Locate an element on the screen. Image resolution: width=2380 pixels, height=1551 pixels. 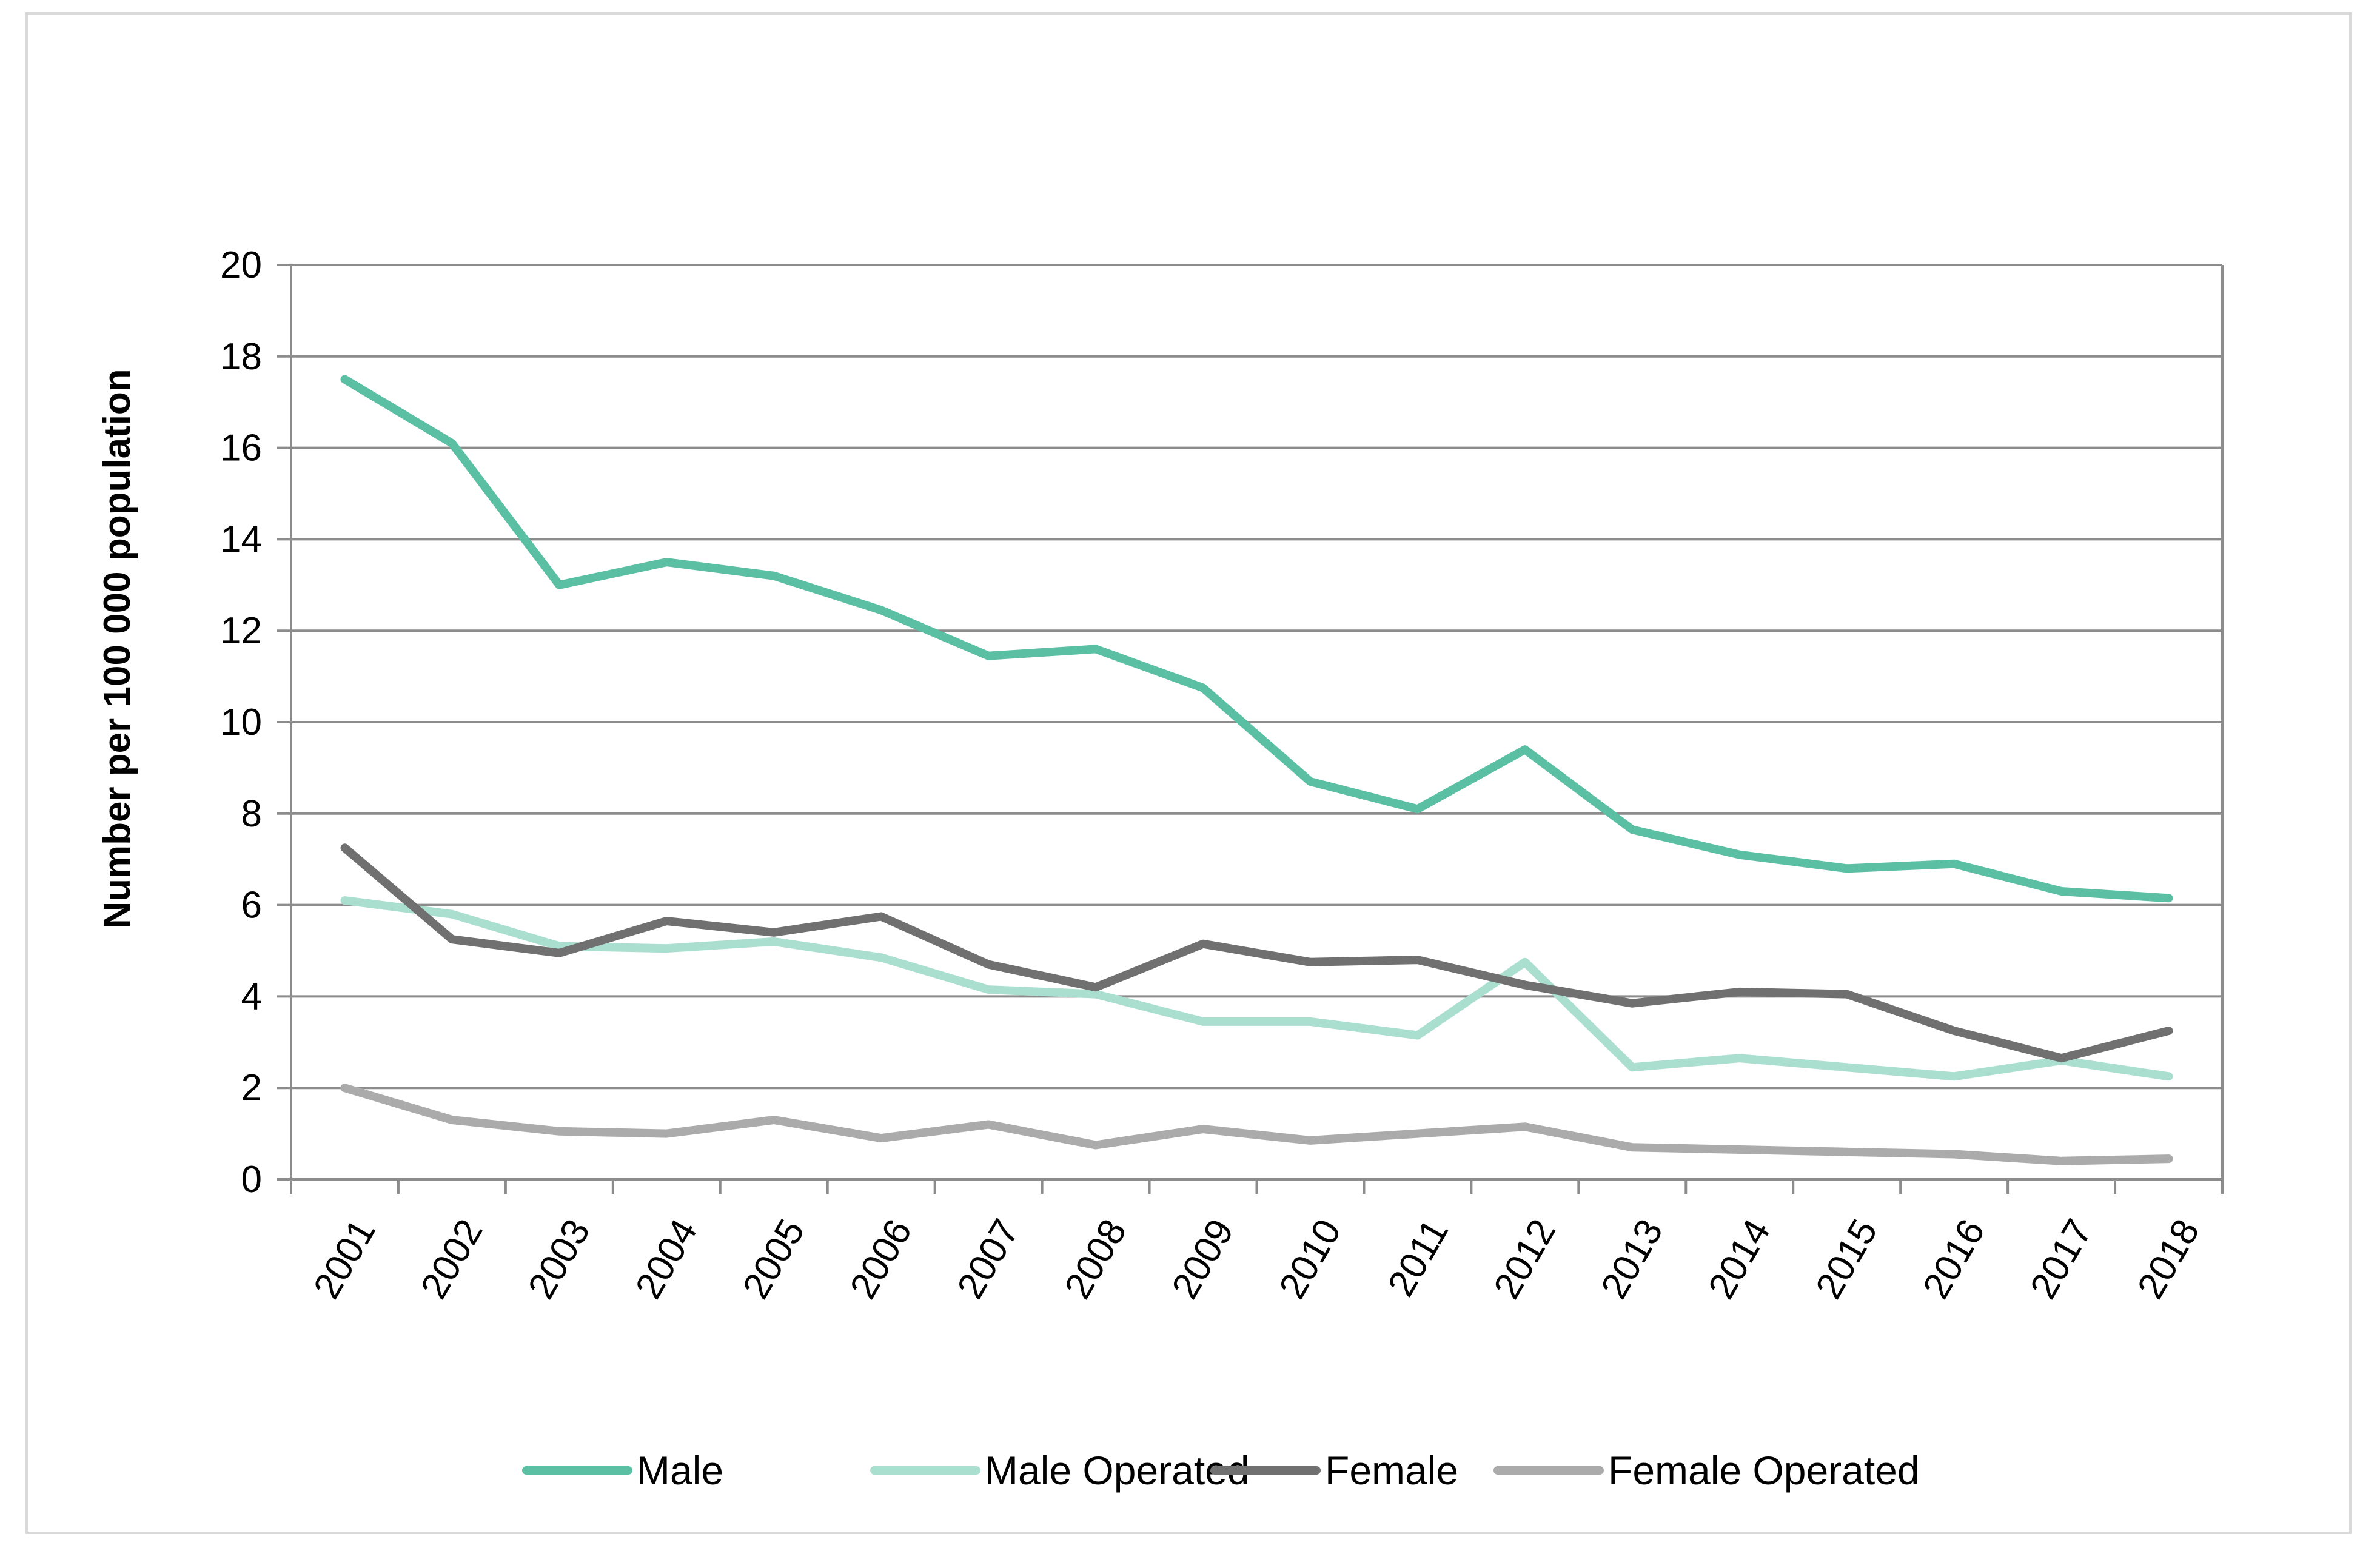
x-tick-label-2004: 2004 is located at coordinates (667, 1259).